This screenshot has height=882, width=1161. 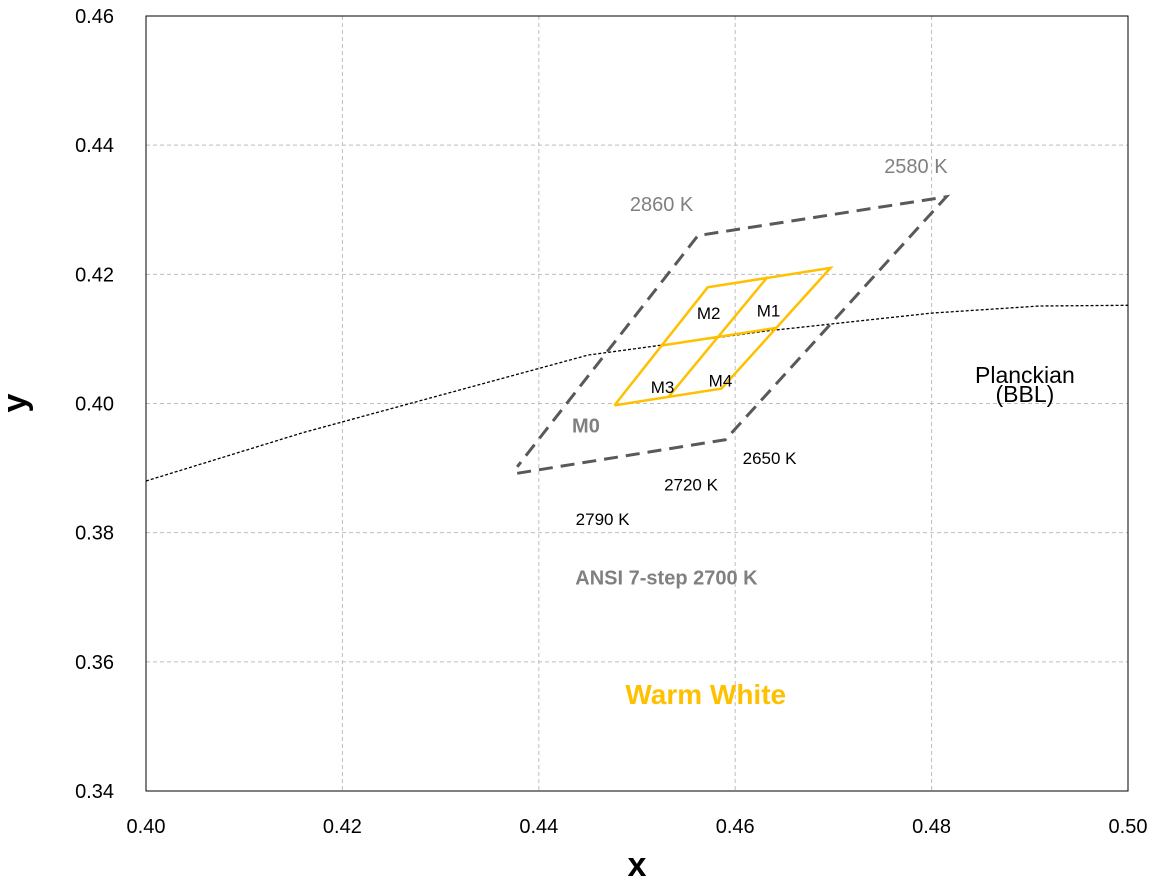 I want to click on annotation-m3: M3, so click(x=663, y=387).